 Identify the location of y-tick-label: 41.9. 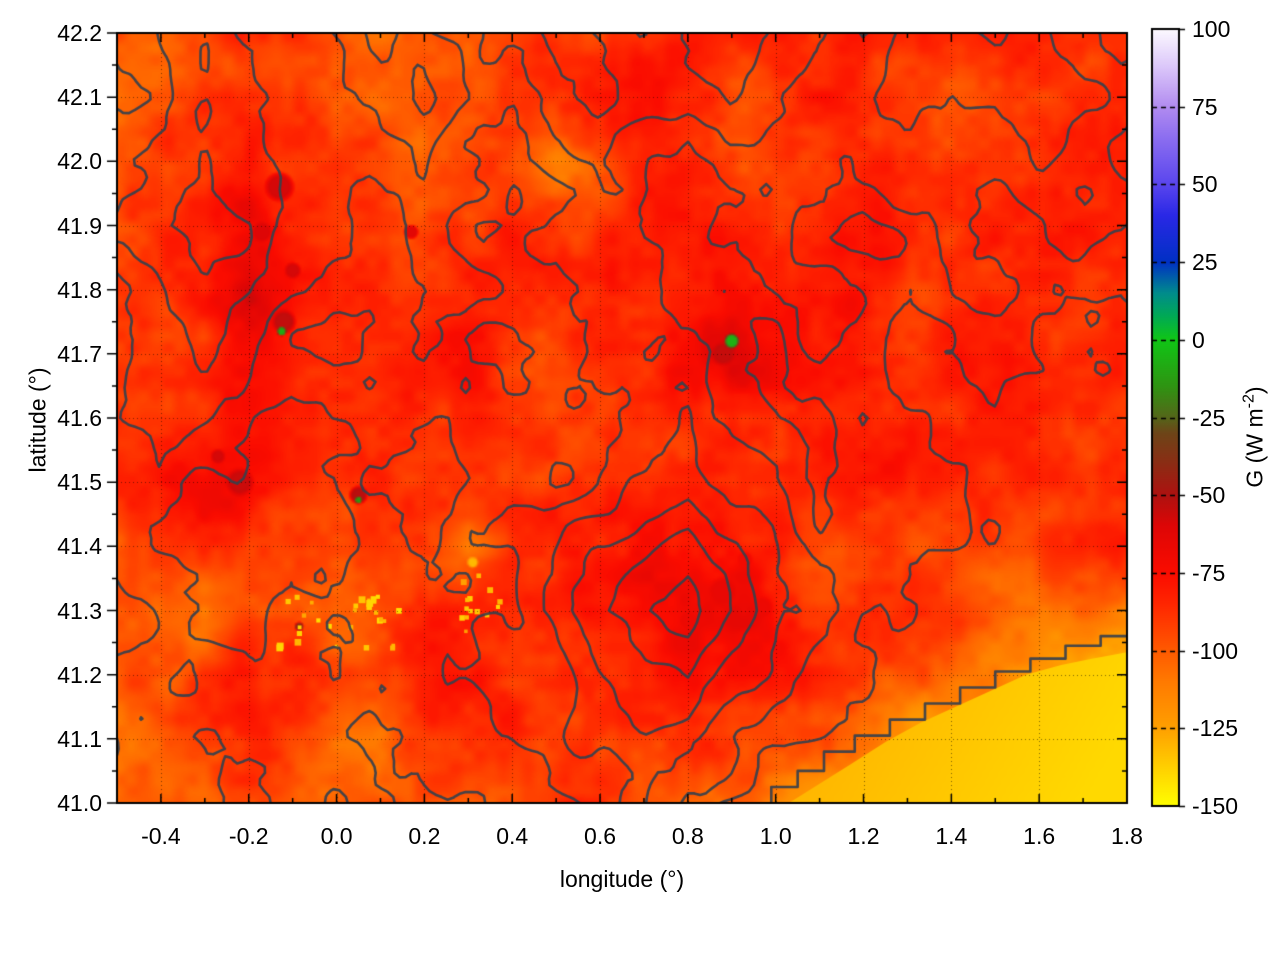
(79, 225).